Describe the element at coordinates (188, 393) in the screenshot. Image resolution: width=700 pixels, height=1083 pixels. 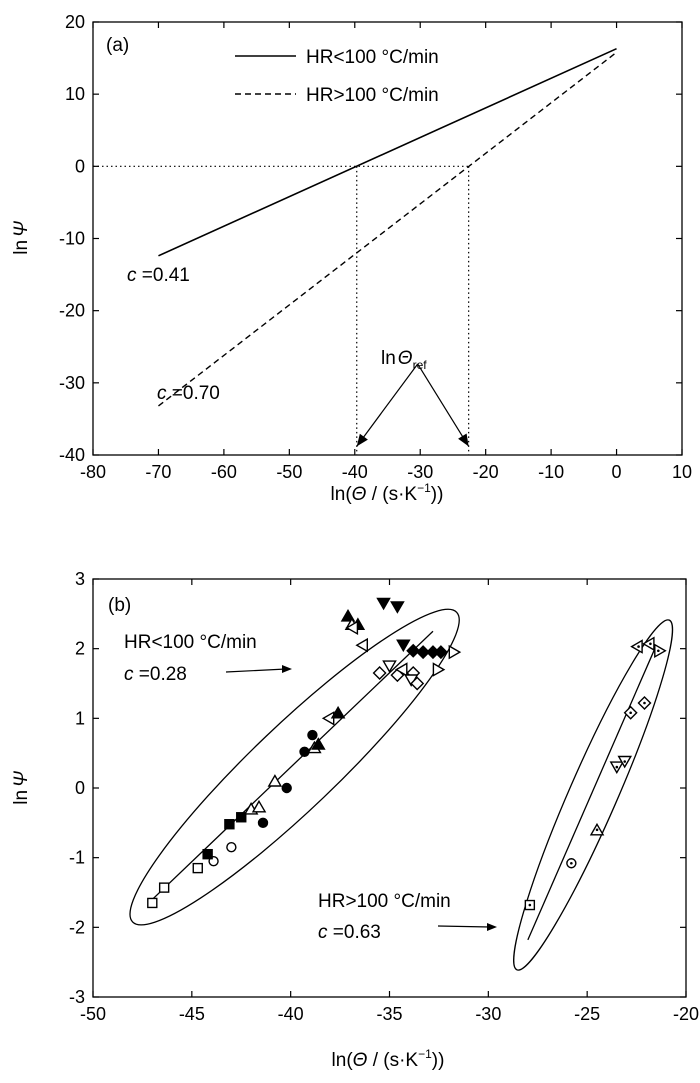
I see `slope-annotation-a2: c =0.70` at that location.